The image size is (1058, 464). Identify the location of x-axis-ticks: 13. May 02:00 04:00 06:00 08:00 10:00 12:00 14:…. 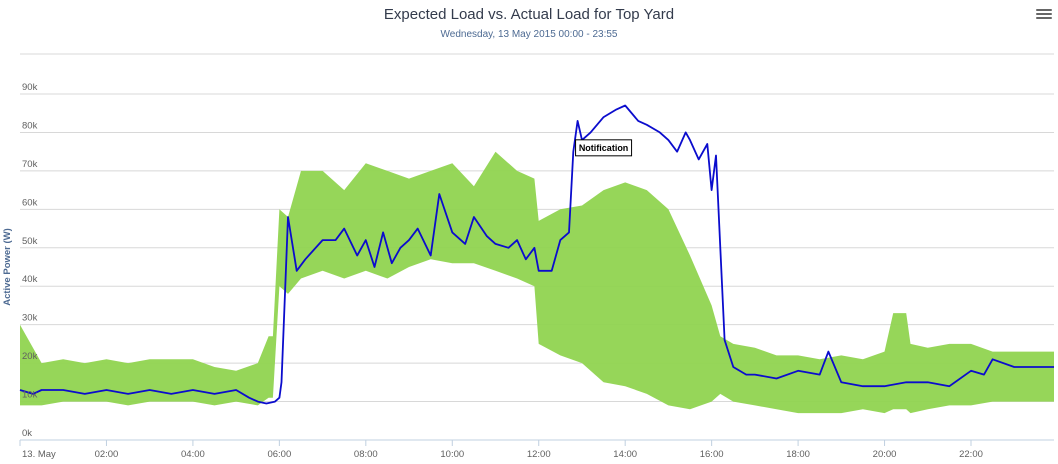
(501, 450).